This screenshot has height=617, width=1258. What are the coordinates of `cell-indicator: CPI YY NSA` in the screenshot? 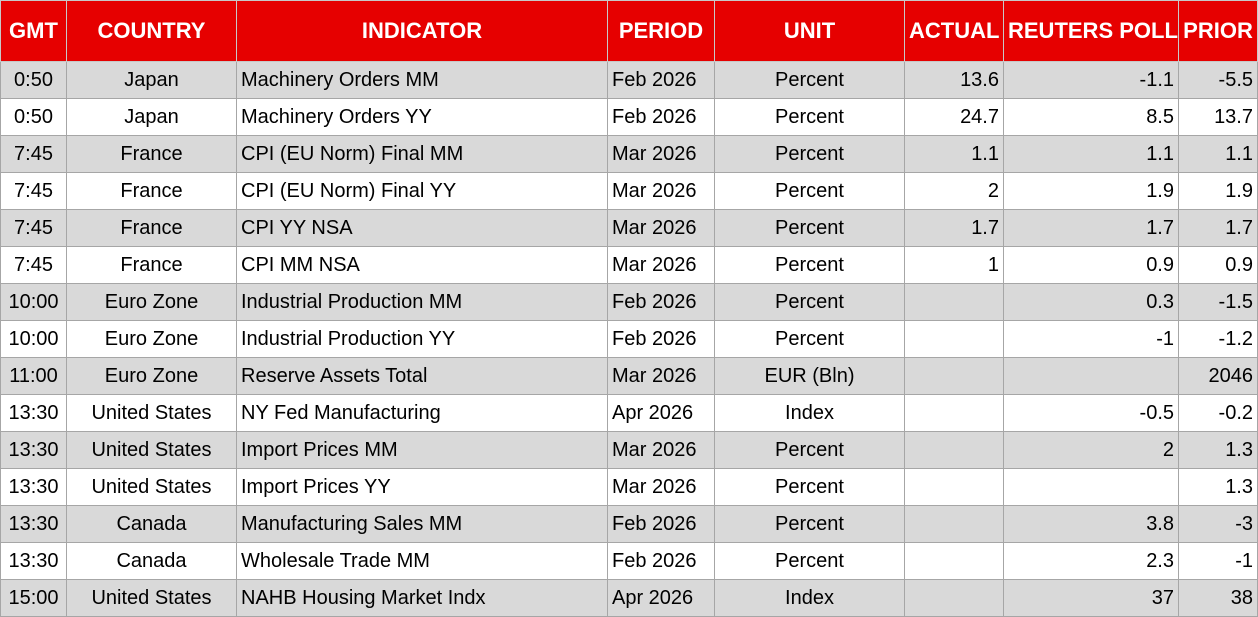 It's located at (422, 228).